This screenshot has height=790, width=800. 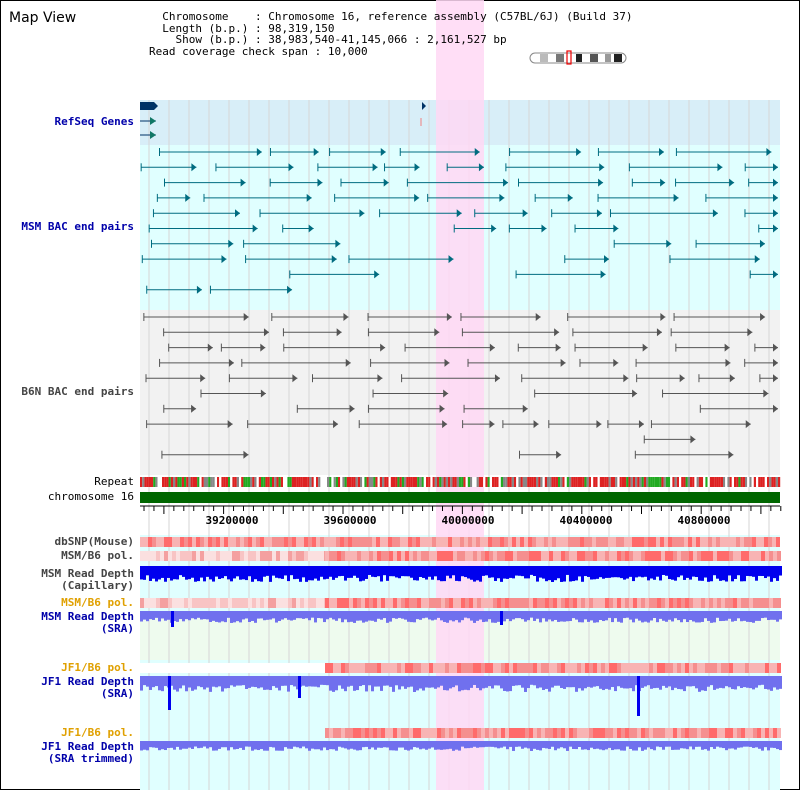 I want to click on track-label-jf1-b6-pol-2: JF1/B6 pol., so click(x=97, y=732).